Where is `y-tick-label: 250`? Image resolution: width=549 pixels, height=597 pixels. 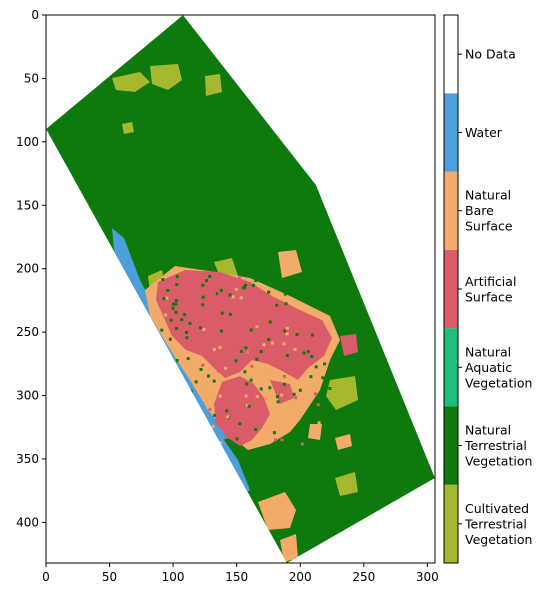 y-tick-label: 250 is located at coordinates (27, 332).